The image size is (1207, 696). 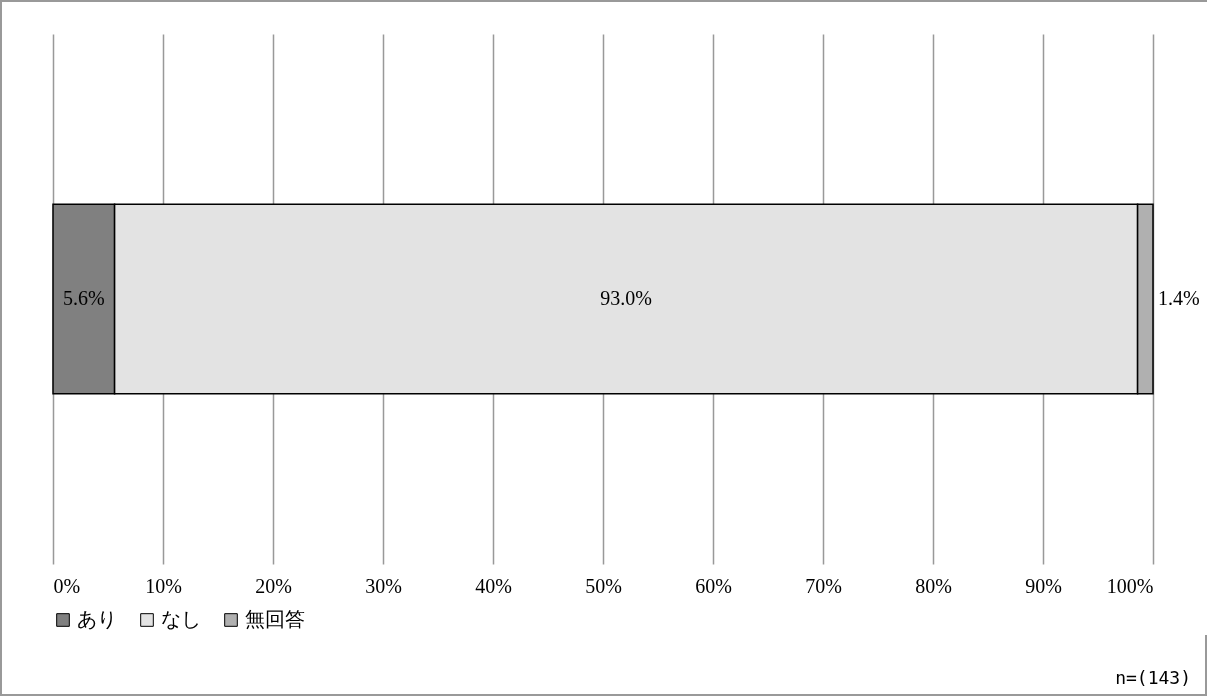 What do you see at coordinates (1153, 677) in the screenshot?
I see `text: n=(143)` at bounding box center [1153, 677].